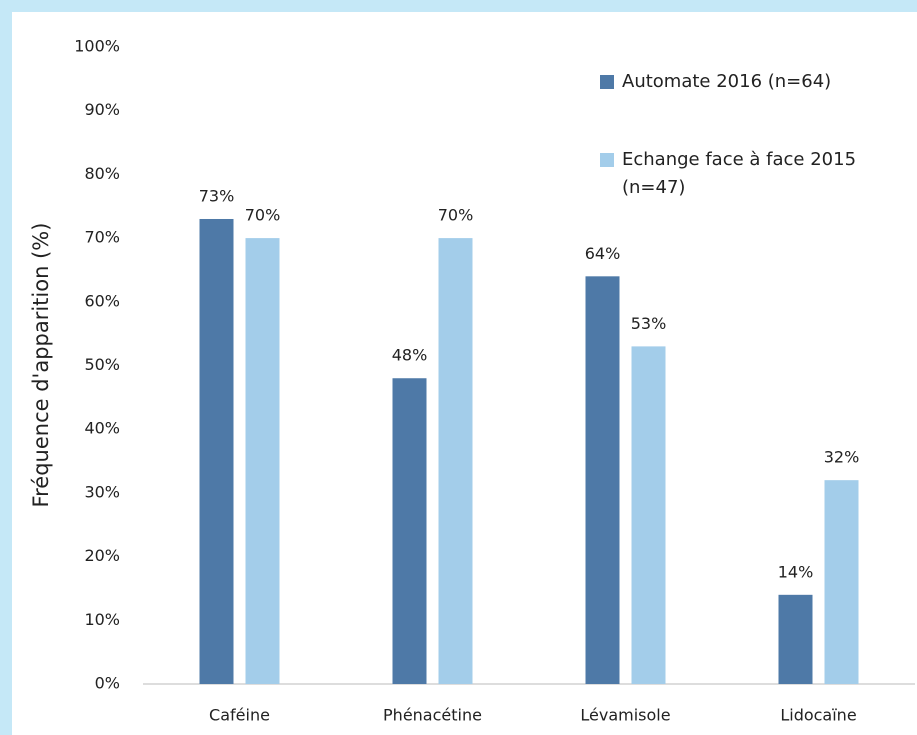 This screenshot has height=735, width=917. Describe the element at coordinates (102, 555) in the screenshot. I see `y-tick-label: 20%` at that location.